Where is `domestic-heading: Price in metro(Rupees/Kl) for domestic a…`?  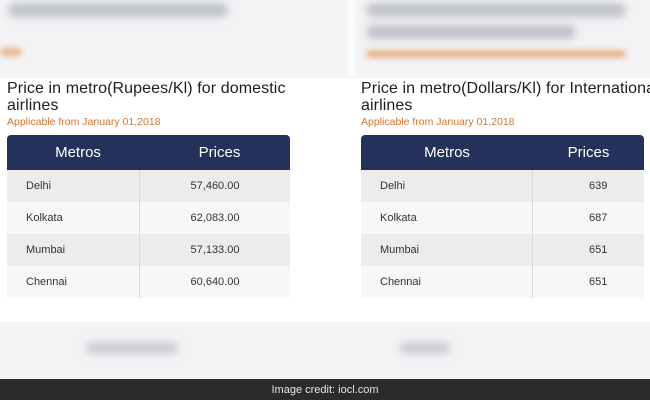
domestic-heading: Price in metro(Rupees/Kl) for domestic a… is located at coordinates (146, 97).